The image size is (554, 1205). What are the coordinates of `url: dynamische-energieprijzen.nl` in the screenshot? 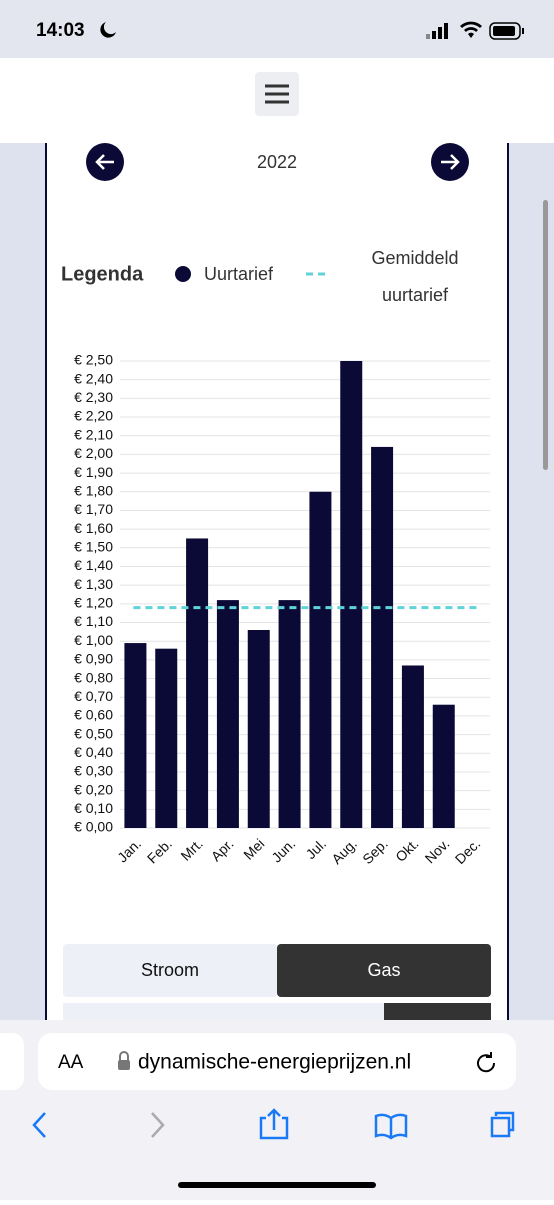 It's located at (274, 1062).